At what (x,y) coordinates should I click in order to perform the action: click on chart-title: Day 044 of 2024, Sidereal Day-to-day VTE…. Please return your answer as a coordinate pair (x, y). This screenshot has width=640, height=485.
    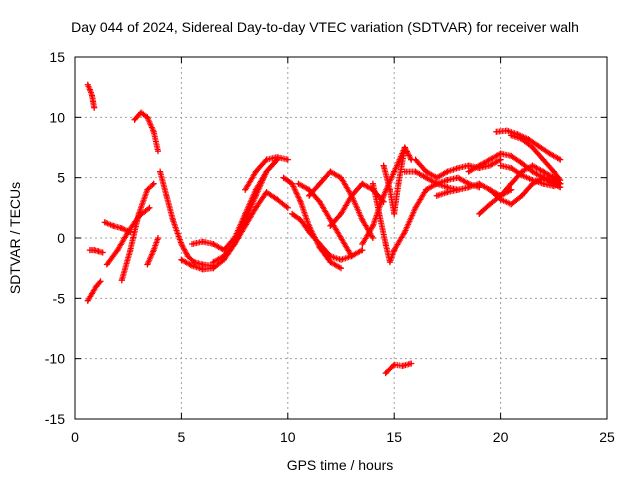
    Looking at the image, I should click on (325, 27).